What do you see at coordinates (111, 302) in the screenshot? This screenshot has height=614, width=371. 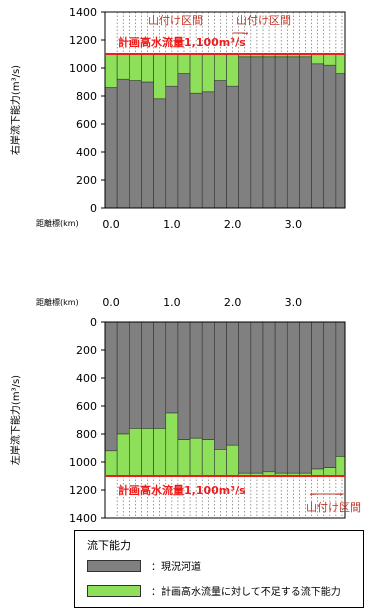 I see `x-tick-label-2: 0.0` at bounding box center [111, 302].